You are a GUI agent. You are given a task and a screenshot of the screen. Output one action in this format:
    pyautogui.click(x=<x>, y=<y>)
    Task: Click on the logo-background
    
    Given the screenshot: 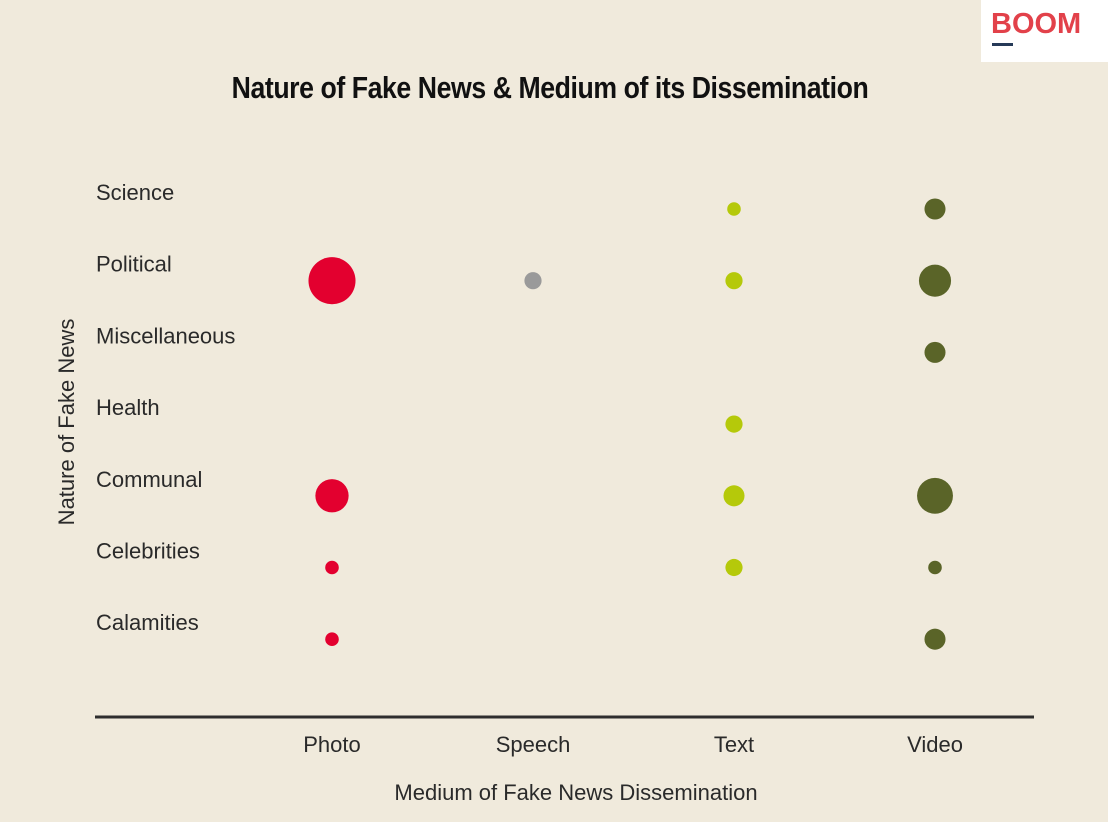 What is the action you would take?
    pyautogui.click(x=1044, y=31)
    